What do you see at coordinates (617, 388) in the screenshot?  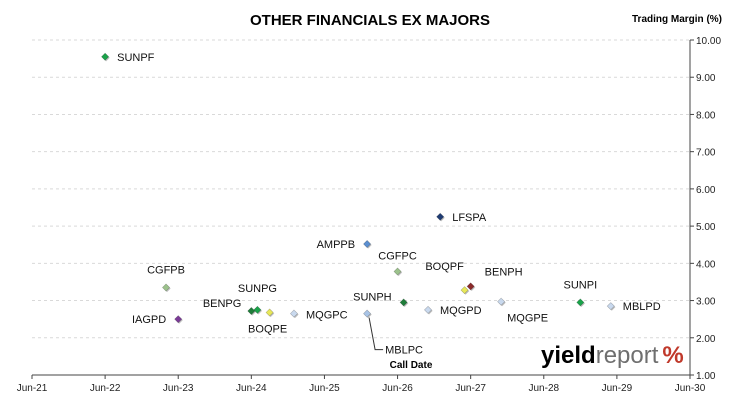 I see `x-tick-label: Jun-29` at bounding box center [617, 388].